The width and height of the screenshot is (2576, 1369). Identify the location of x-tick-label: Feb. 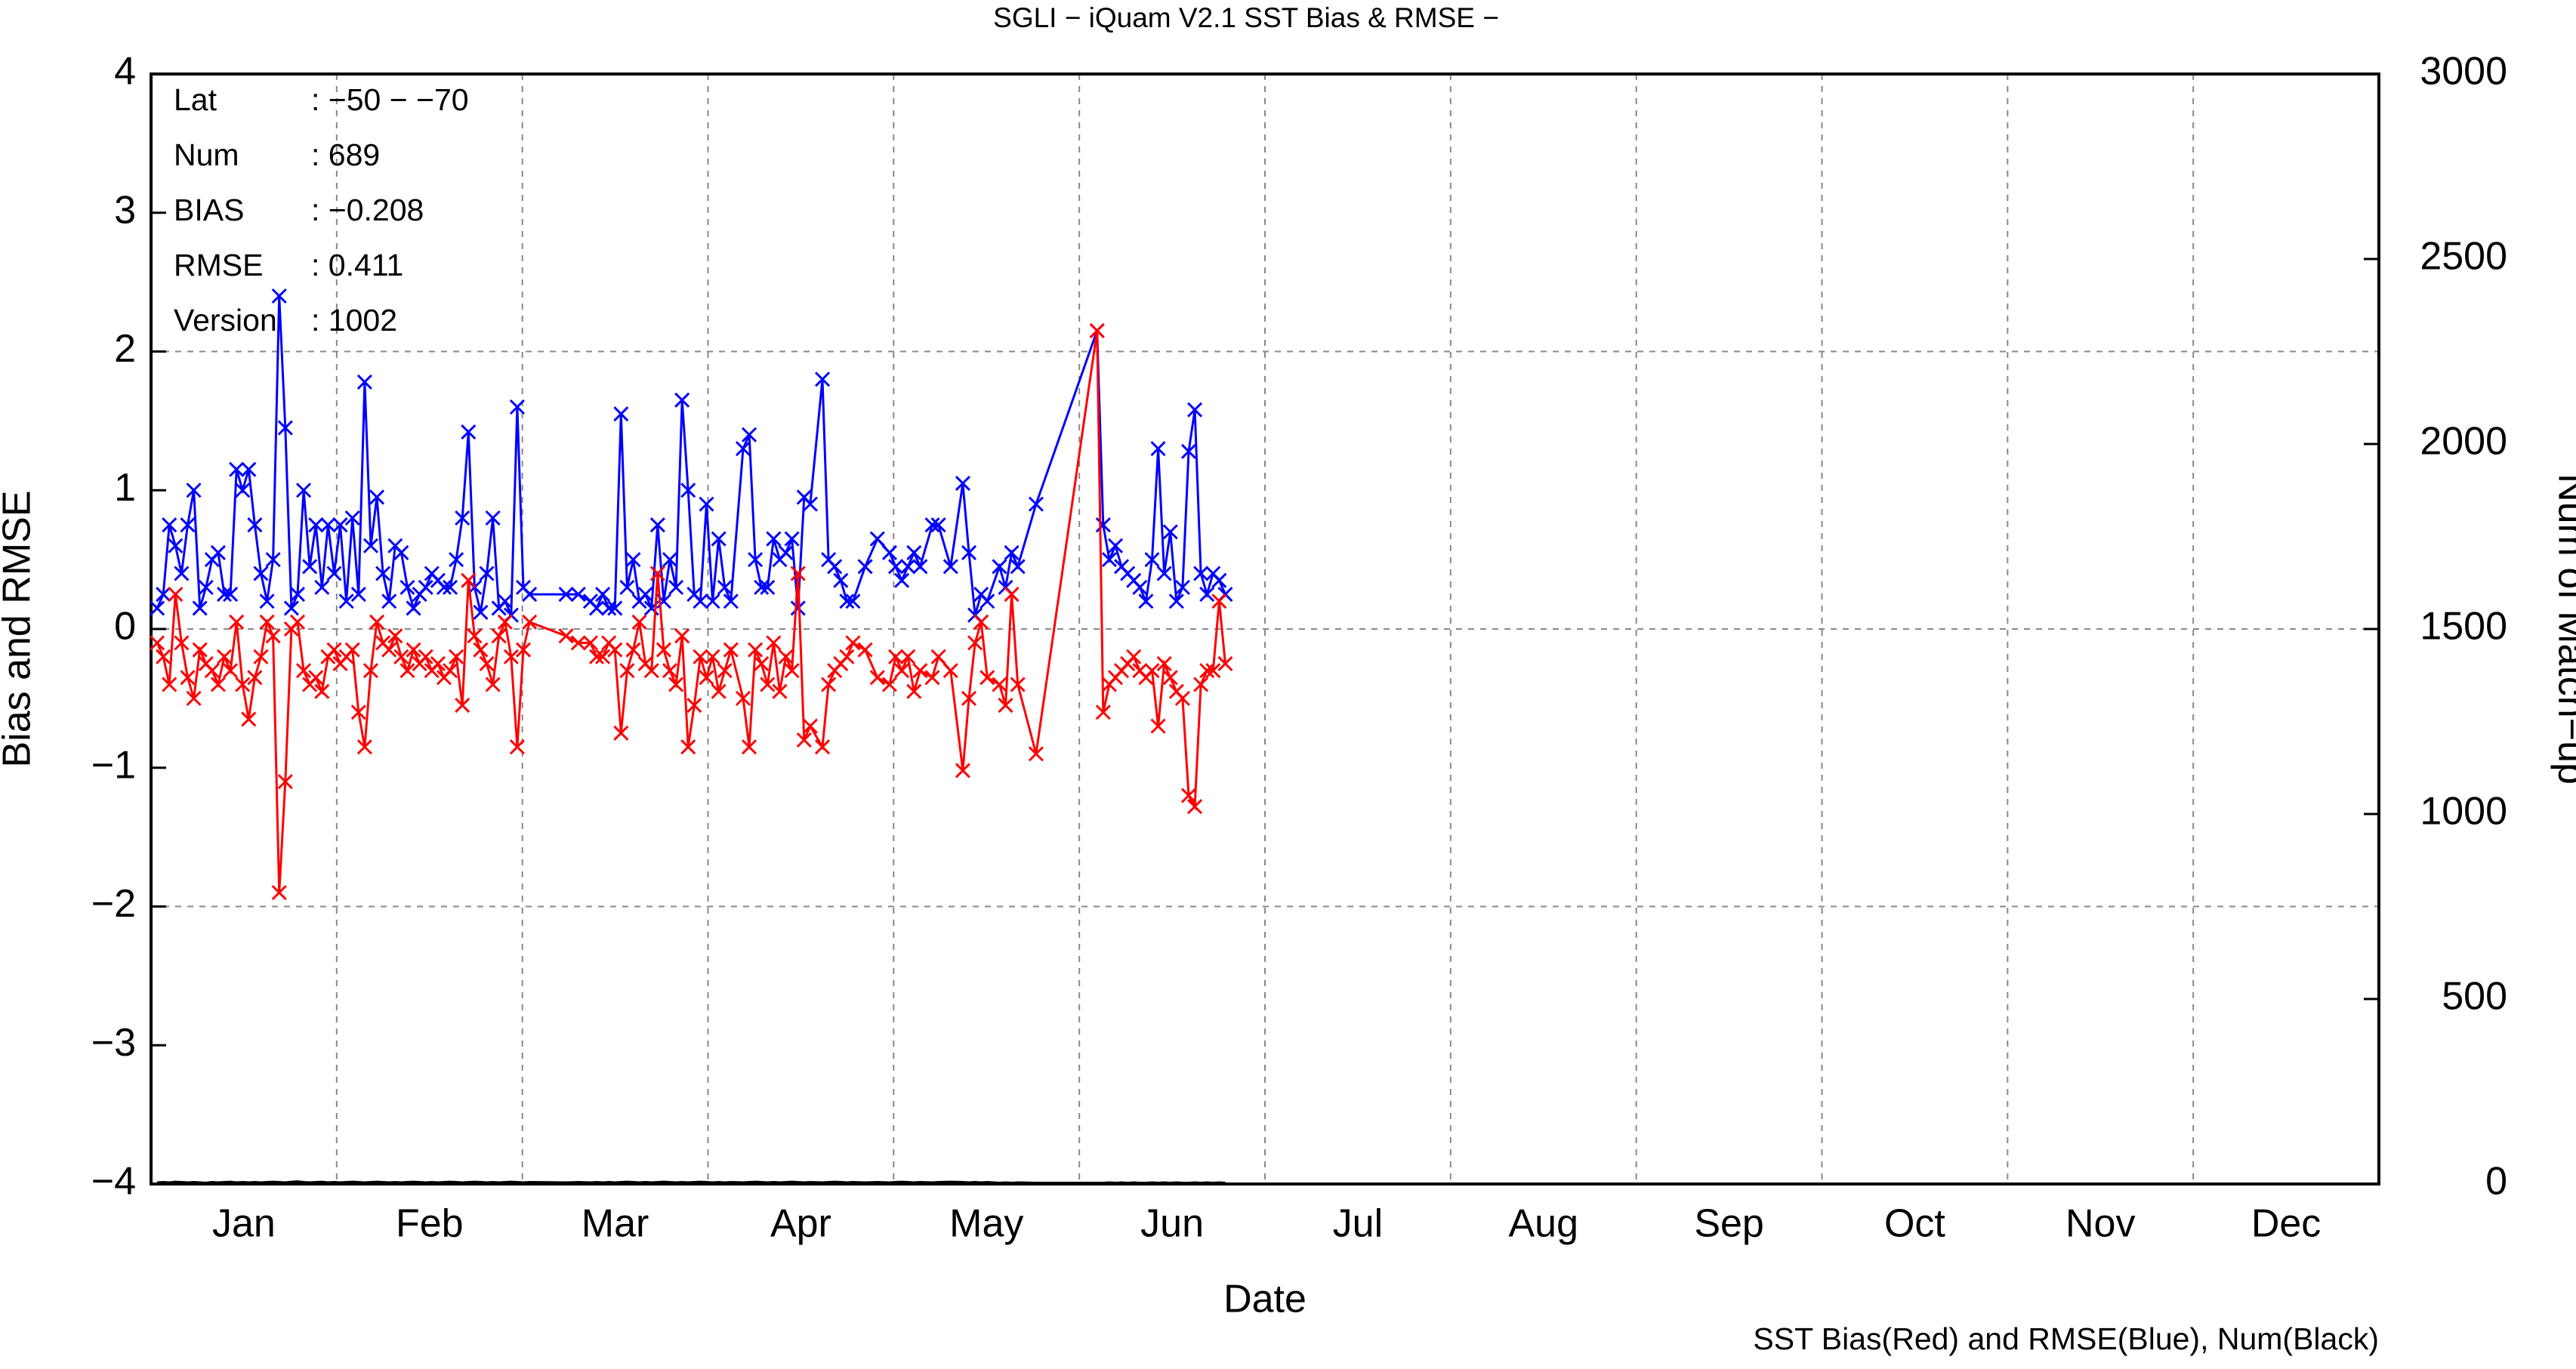
(430, 1224).